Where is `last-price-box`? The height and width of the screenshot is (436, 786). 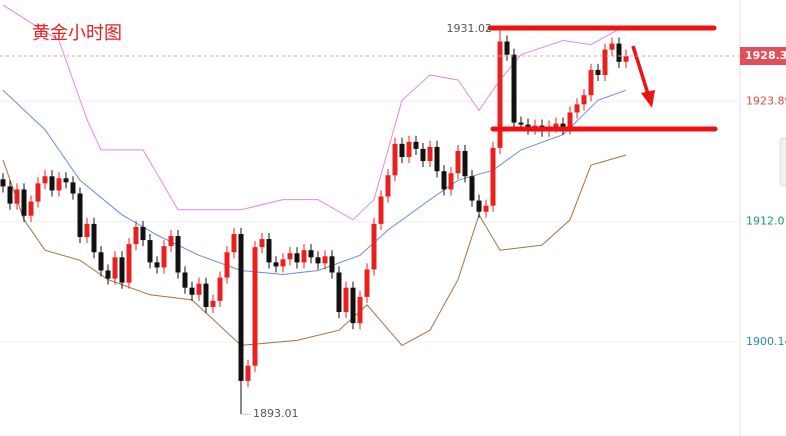
last-price-box is located at coordinates (763, 56).